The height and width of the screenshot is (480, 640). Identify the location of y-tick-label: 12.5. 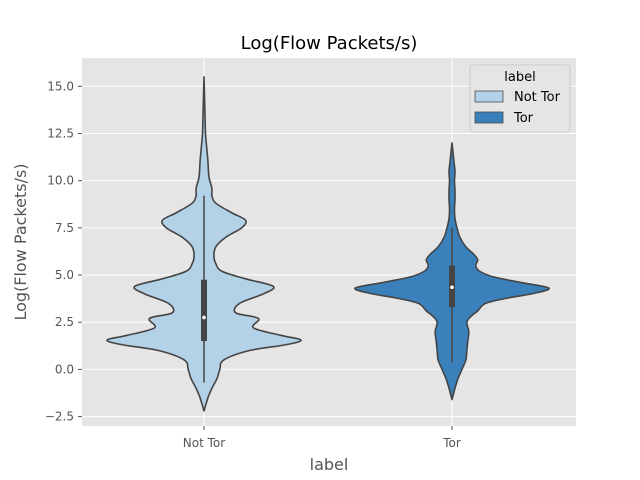
(60, 133).